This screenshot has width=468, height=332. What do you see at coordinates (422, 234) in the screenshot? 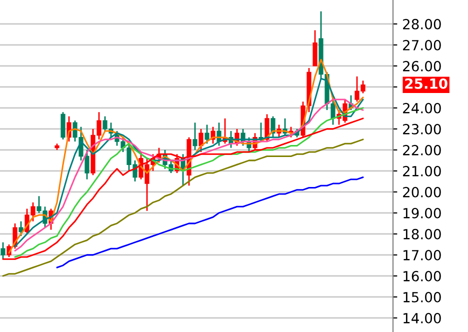
I see `y-tick-label: 18.00` at bounding box center [422, 234].